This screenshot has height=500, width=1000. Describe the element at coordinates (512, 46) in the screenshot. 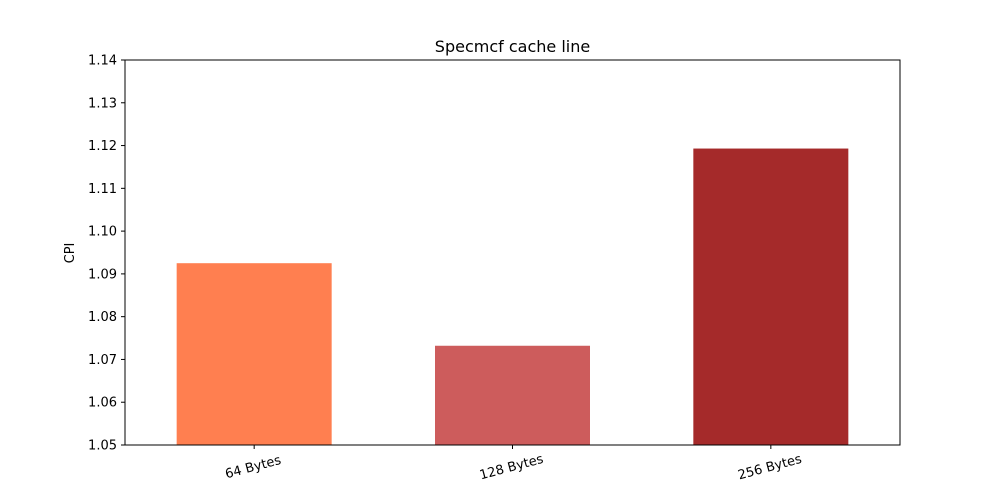

I see `chart-title: Specmcf cache line` at that location.